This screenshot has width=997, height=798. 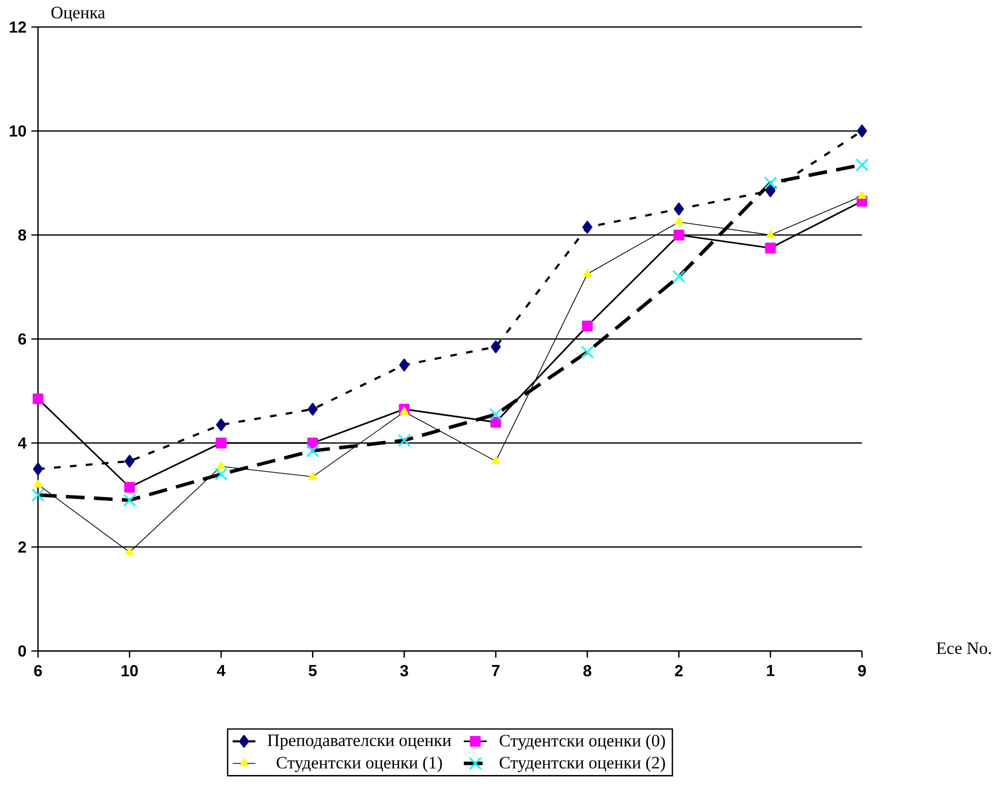 I want to click on x-tick-label: 9, so click(x=862, y=670).